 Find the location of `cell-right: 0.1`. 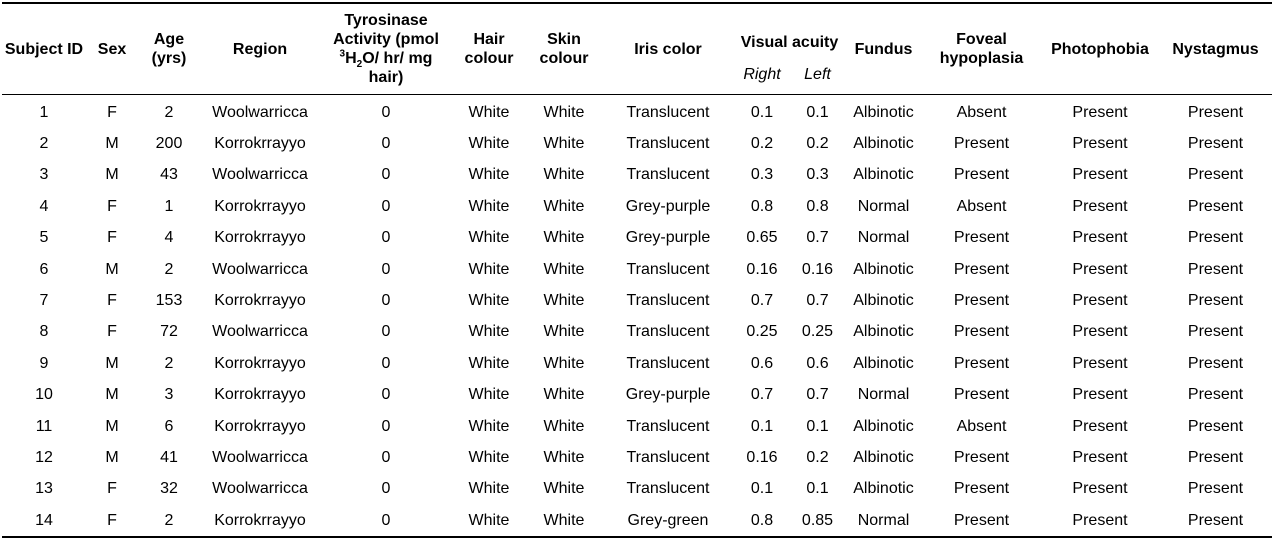

cell-right: 0.1 is located at coordinates (762, 112).